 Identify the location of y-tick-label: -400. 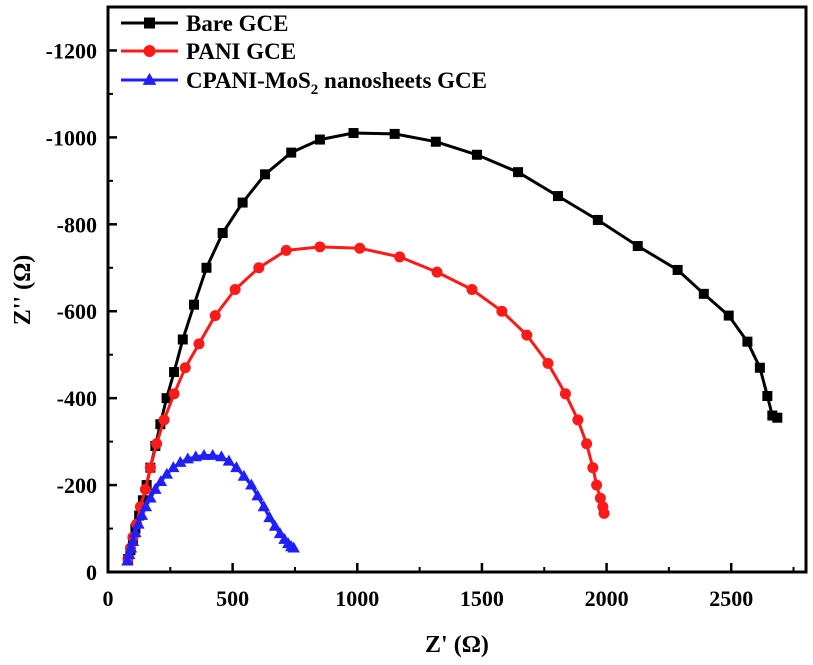
(77, 398).